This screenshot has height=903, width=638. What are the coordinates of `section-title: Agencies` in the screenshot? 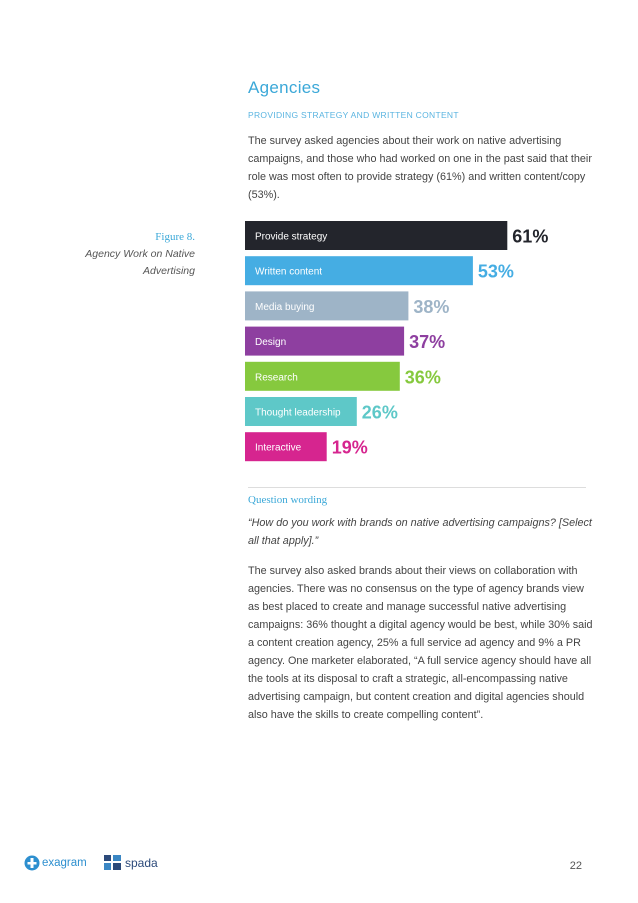 It's located at (284, 87).